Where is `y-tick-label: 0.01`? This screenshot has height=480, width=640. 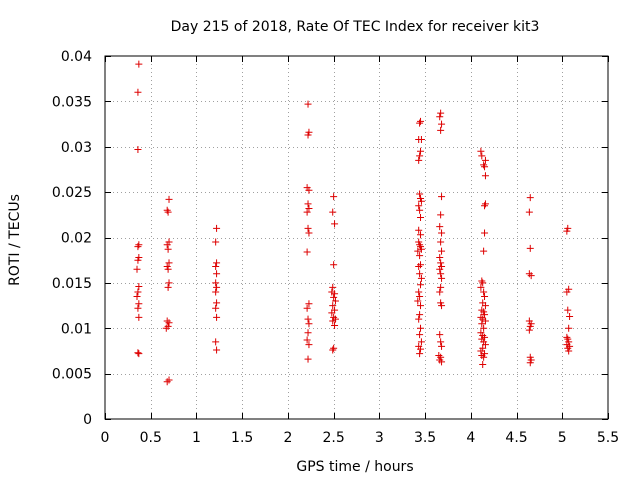 y-tick-label: 0.01 is located at coordinates (76, 329).